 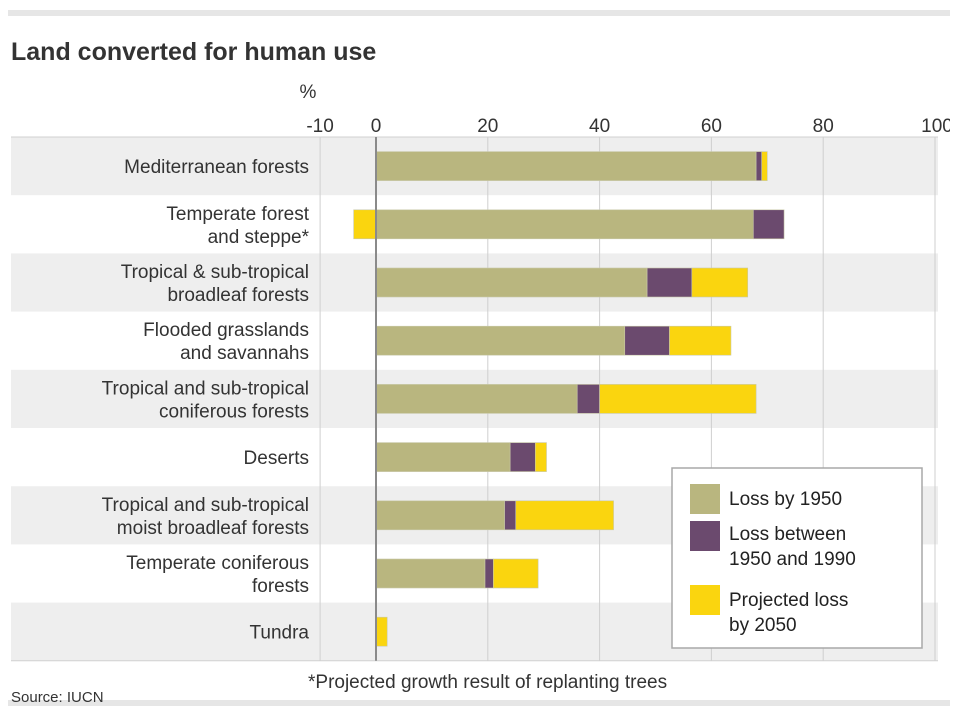 I want to click on legend-label: Loss by 1950, so click(x=785, y=499).